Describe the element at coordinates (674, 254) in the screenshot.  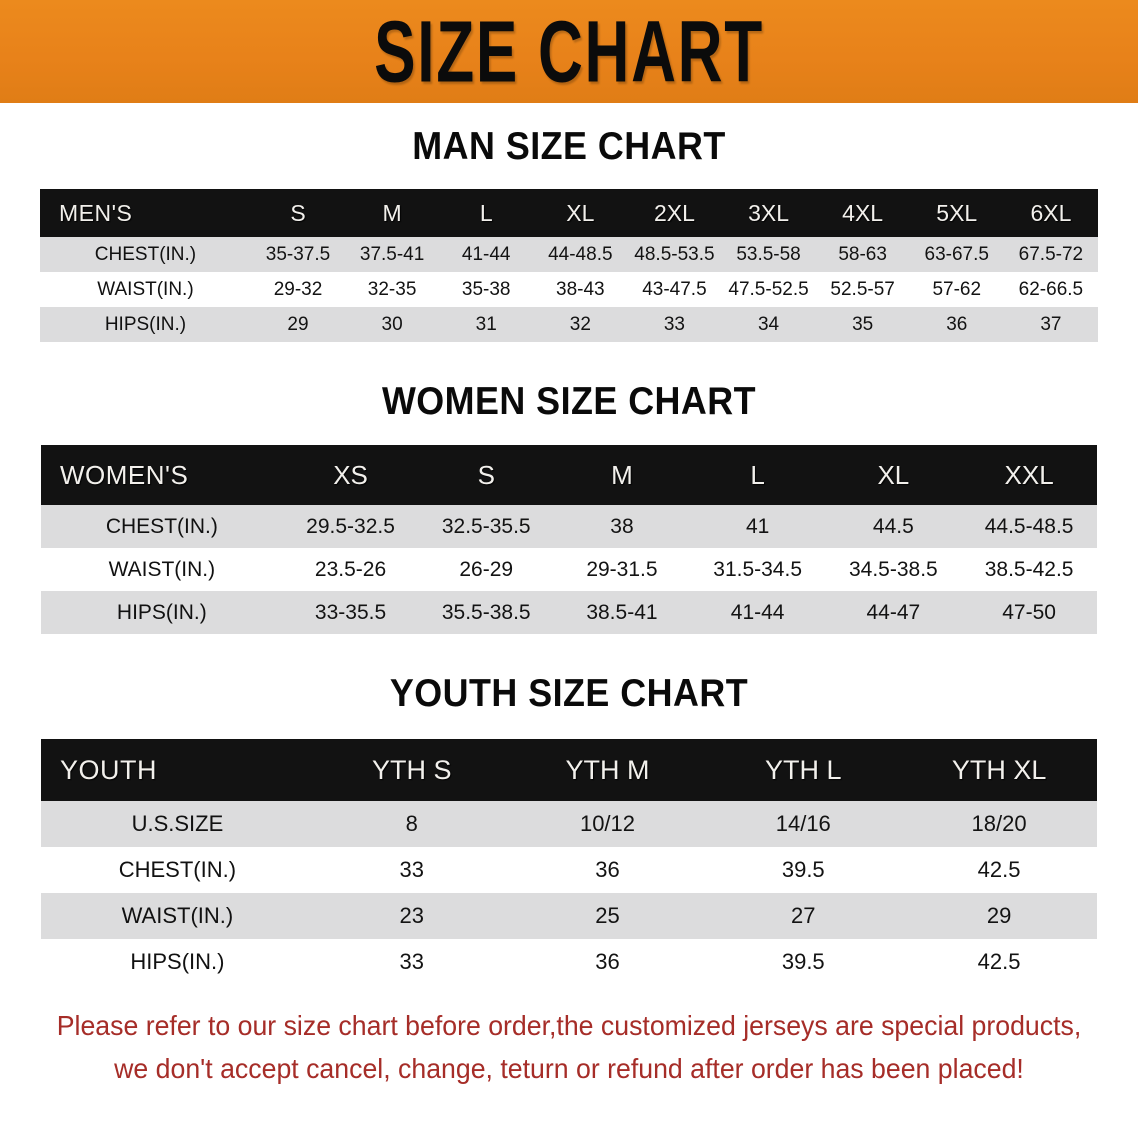
I see `table-cell: 48.5-53.5` at that location.